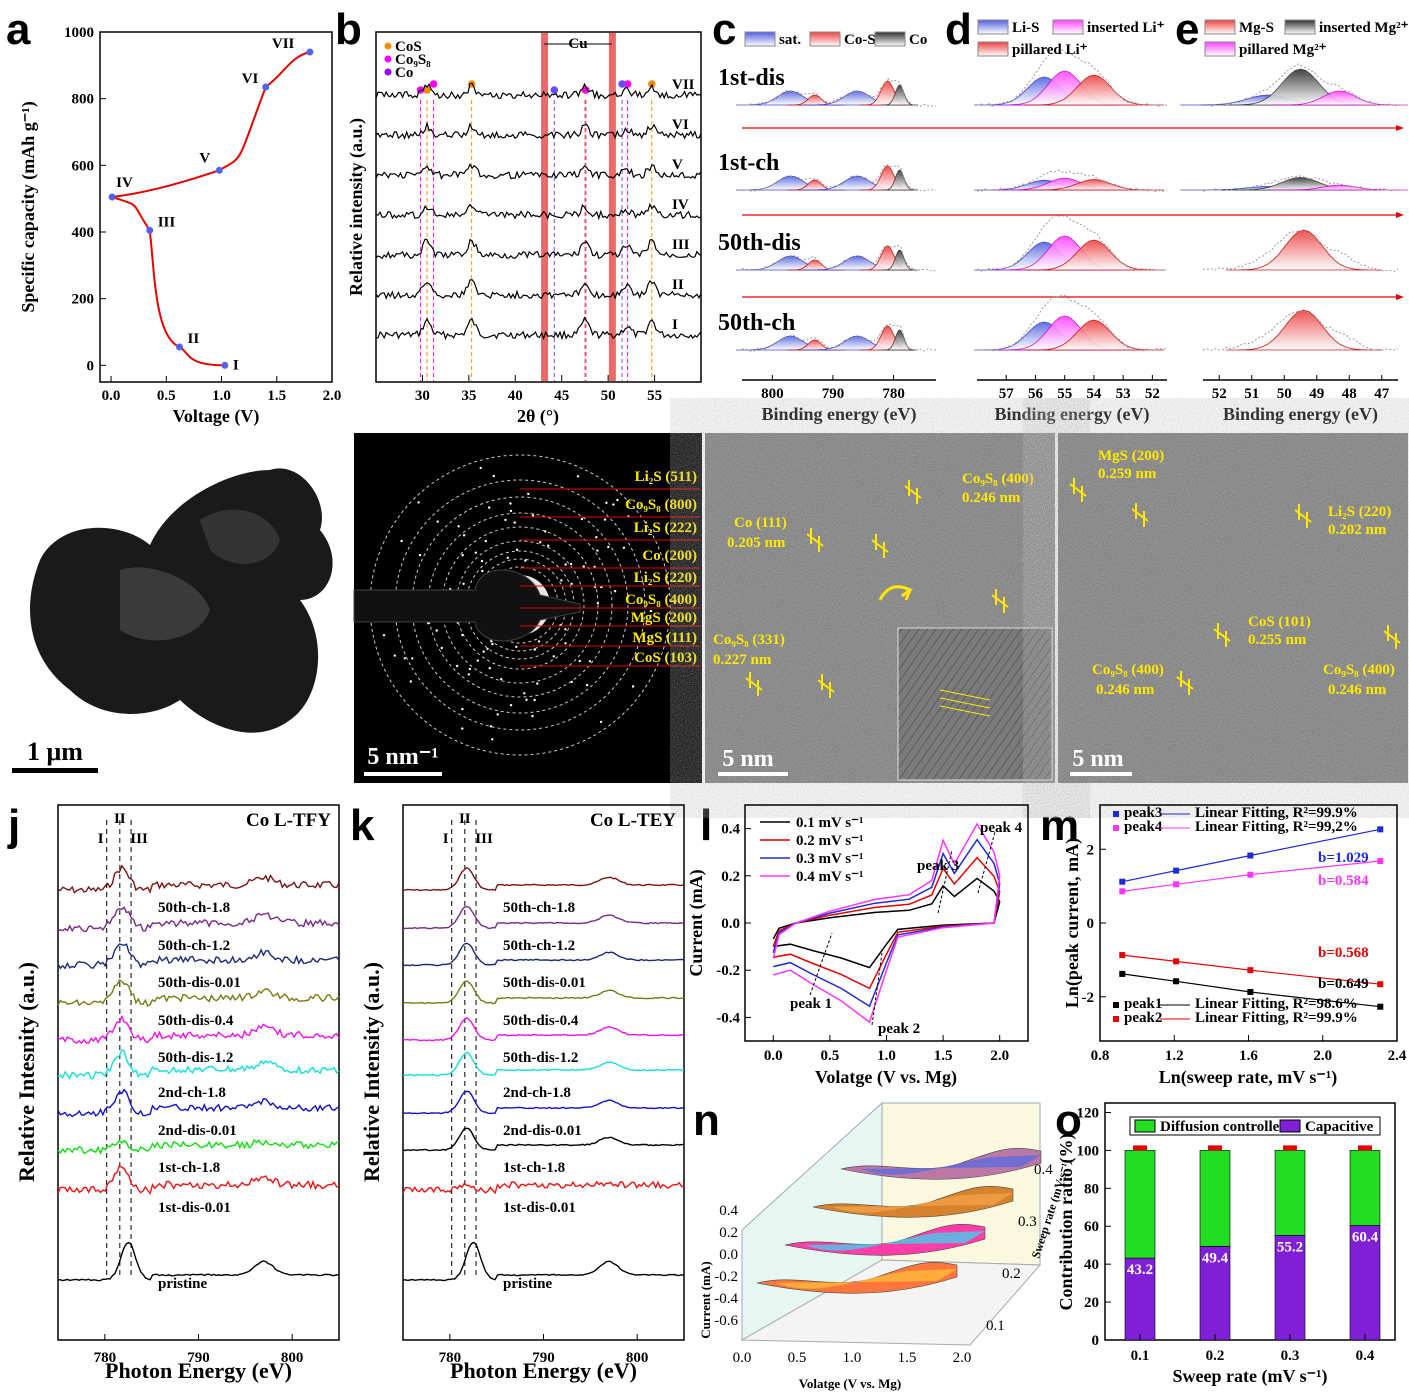  I want to click on chart-n-cv-surface, so click(895, 1241).